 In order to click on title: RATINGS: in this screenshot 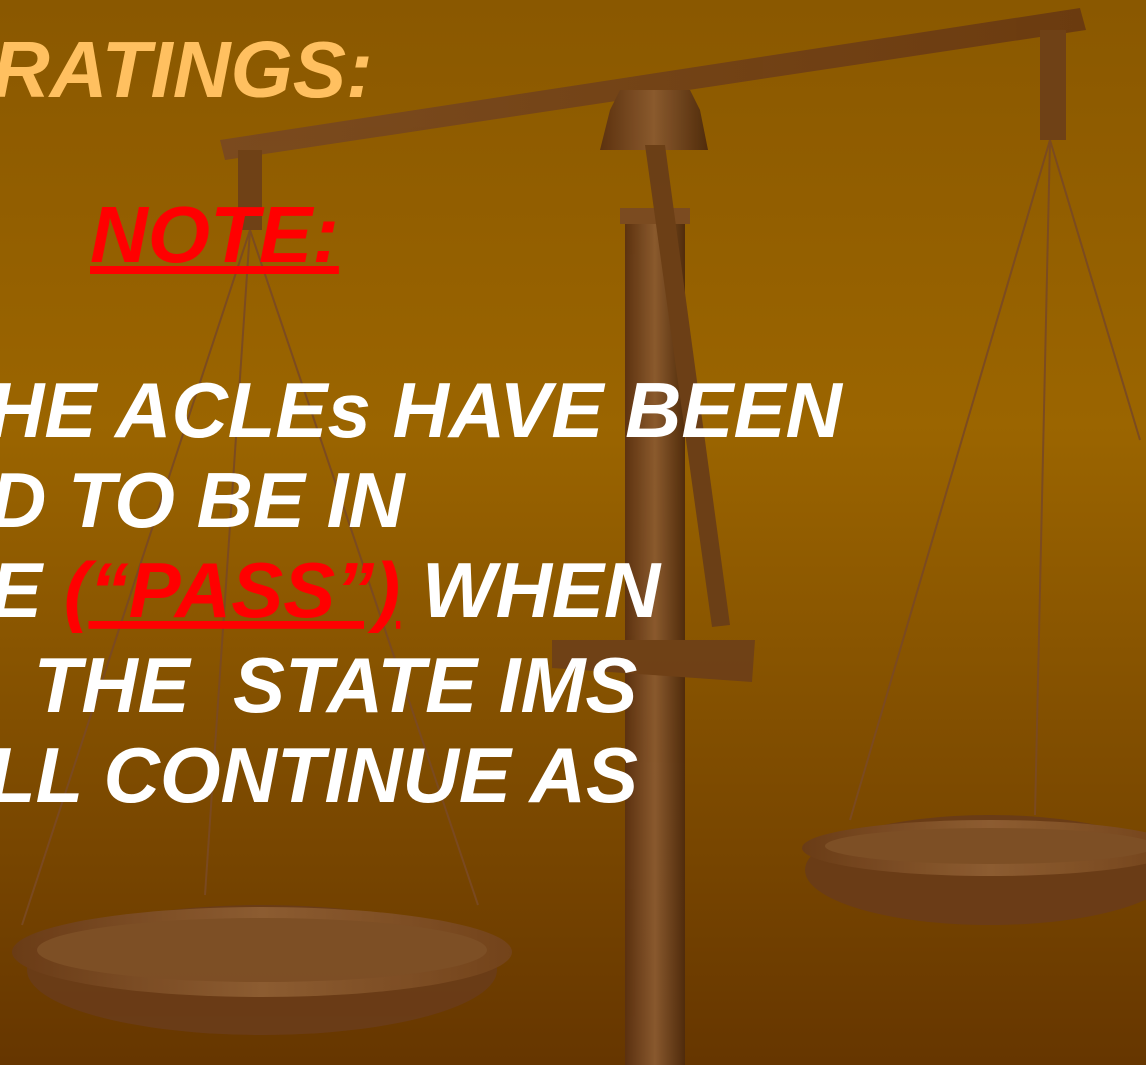, I will do `click(186, 69)`.